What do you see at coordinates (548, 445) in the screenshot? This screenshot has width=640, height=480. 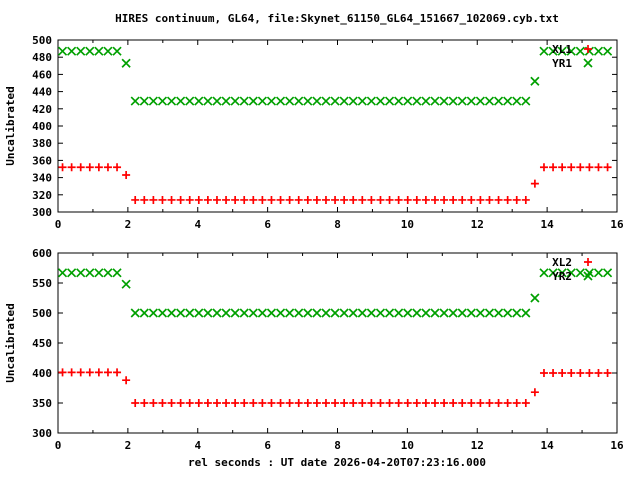 I see `plot2-x-tick-label: 14` at bounding box center [548, 445].